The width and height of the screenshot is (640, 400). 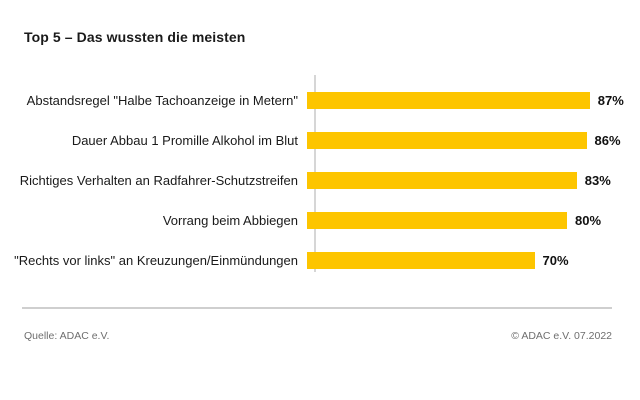 What do you see at coordinates (67, 336) in the screenshot?
I see `source-note: Quelle: ADAC e.V.` at bounding box center [67, 336].